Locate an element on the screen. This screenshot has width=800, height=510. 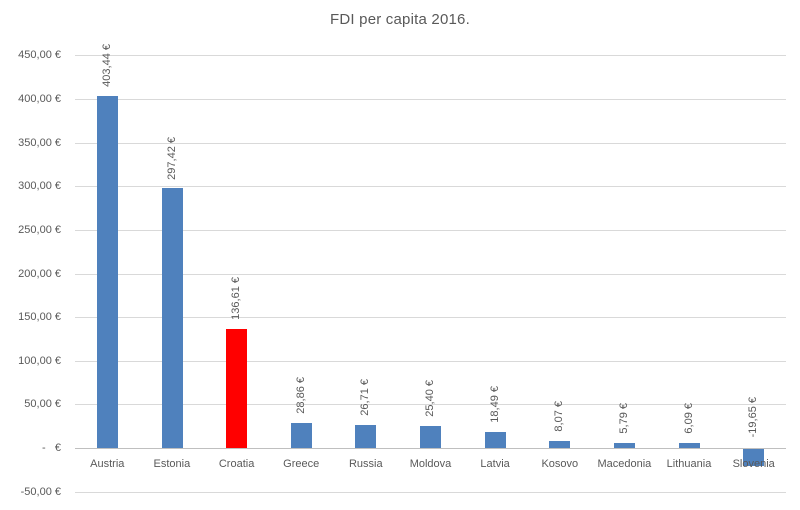
x-axis-line is located at coordinates (430, 448).